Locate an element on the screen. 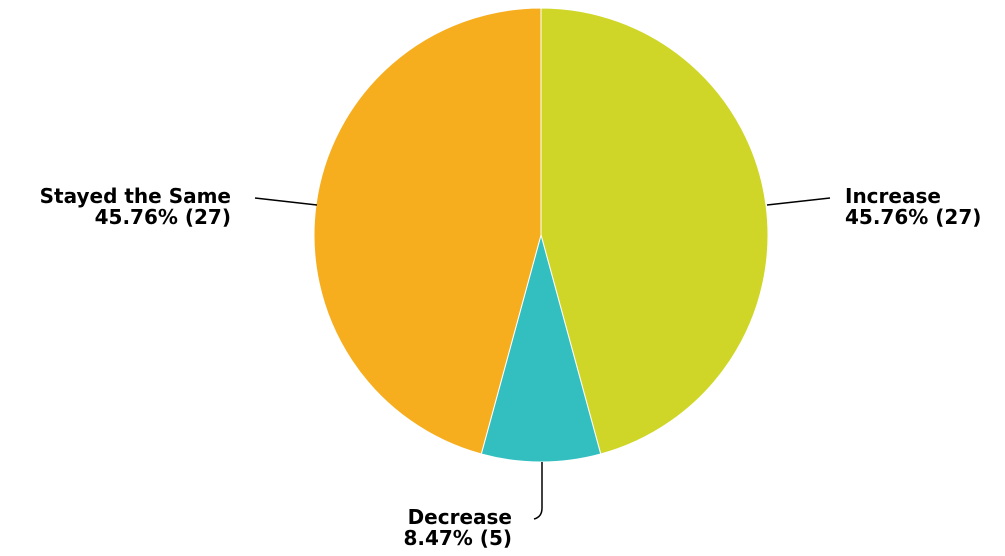 Image resolution: width=1005 pixels, height=556 pixels. pie-slice-decrease is located at coordinates (541, 348).